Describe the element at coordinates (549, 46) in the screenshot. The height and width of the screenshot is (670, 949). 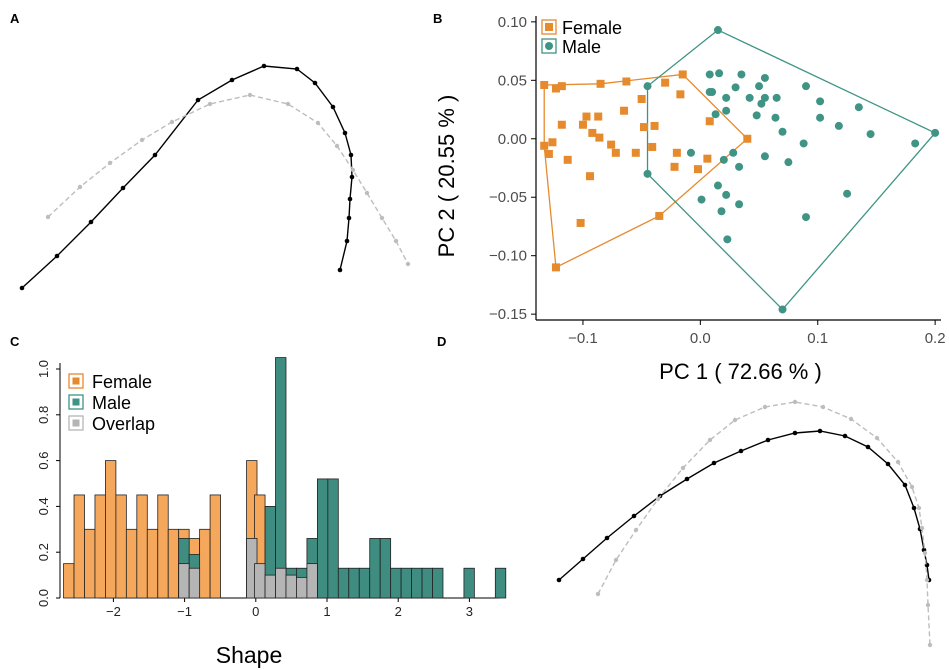
I see `legend-swatch-male` at that location.